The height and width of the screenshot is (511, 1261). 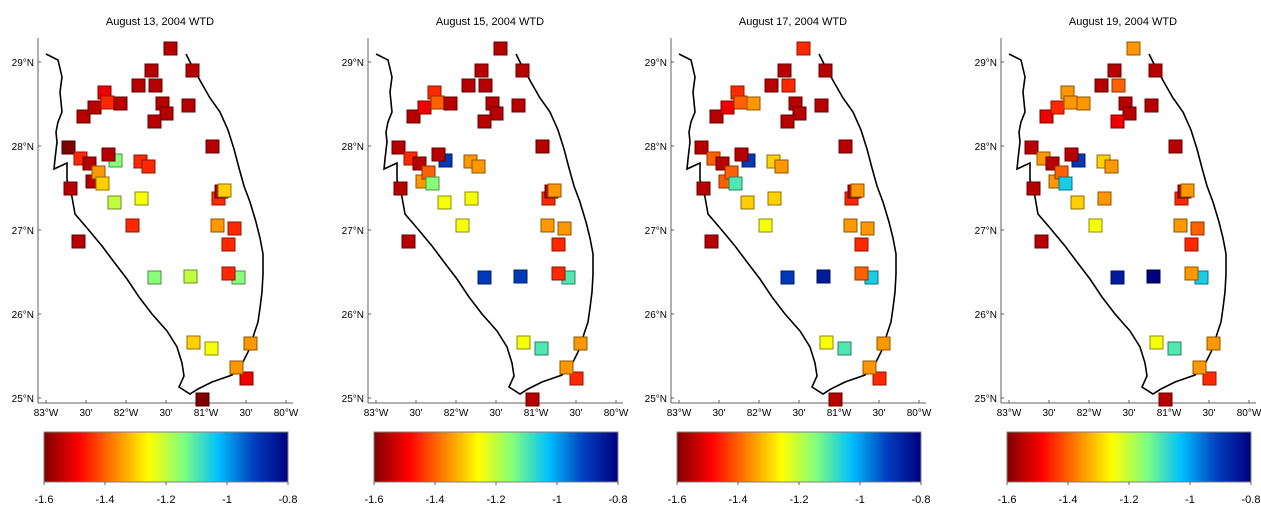 I want to click on colorbar-tick-label: -1.6, so click(x=44, y=500).